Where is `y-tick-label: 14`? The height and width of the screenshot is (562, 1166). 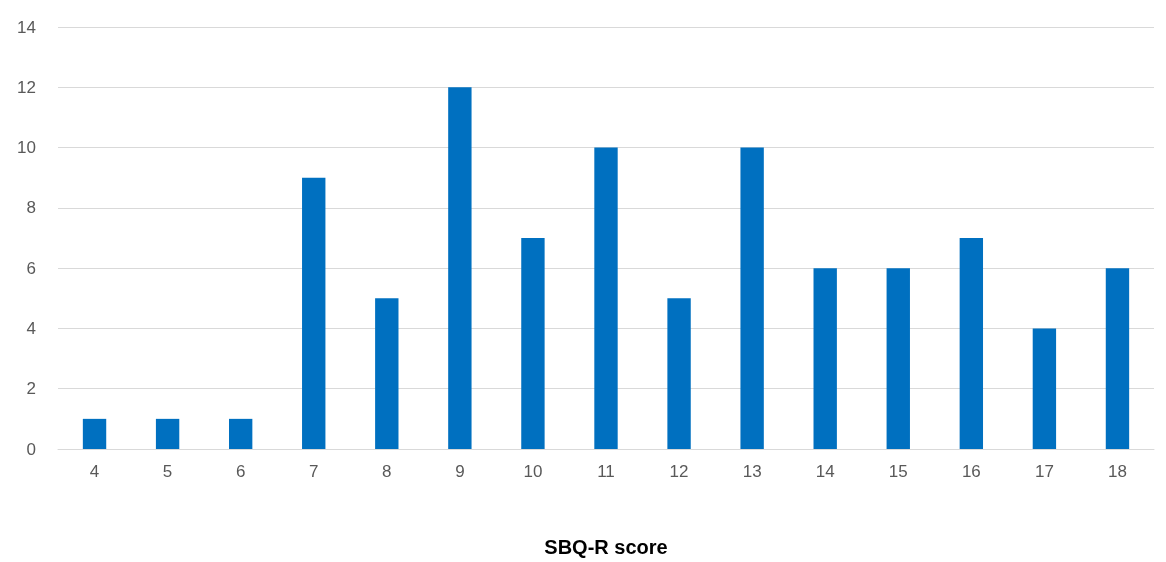 y-tick-label: 14 is located at coordinates (26, 27).